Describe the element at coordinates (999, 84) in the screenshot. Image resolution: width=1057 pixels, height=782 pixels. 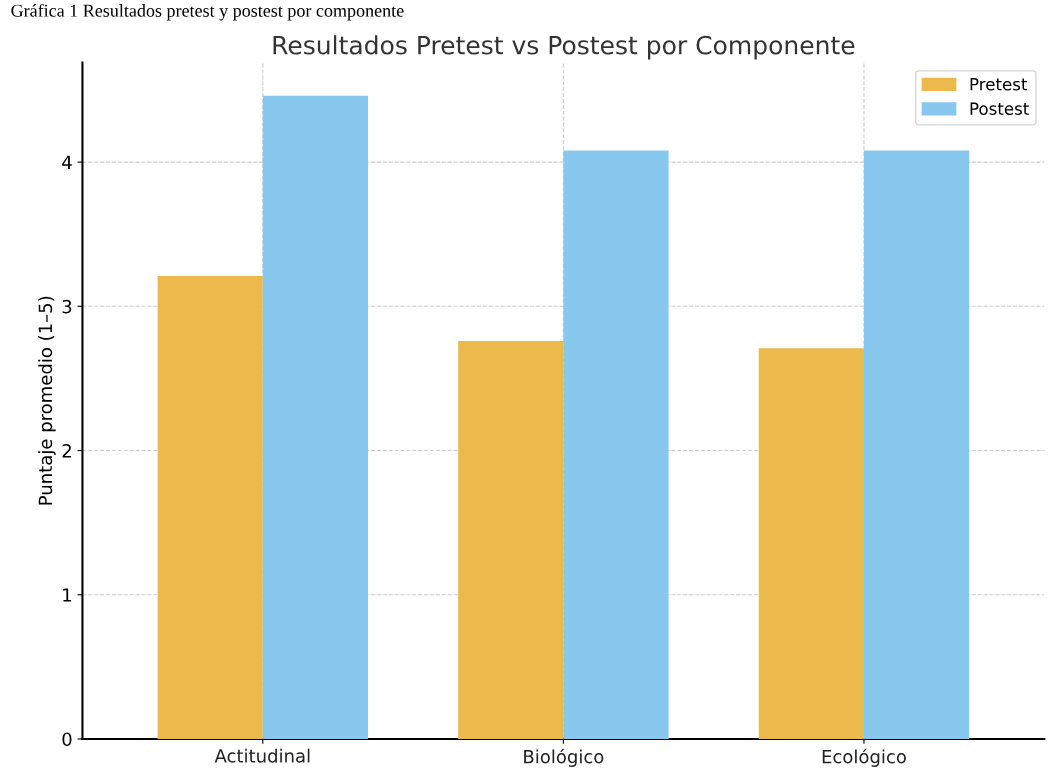
I see `legend-label: Pretest` at that location.